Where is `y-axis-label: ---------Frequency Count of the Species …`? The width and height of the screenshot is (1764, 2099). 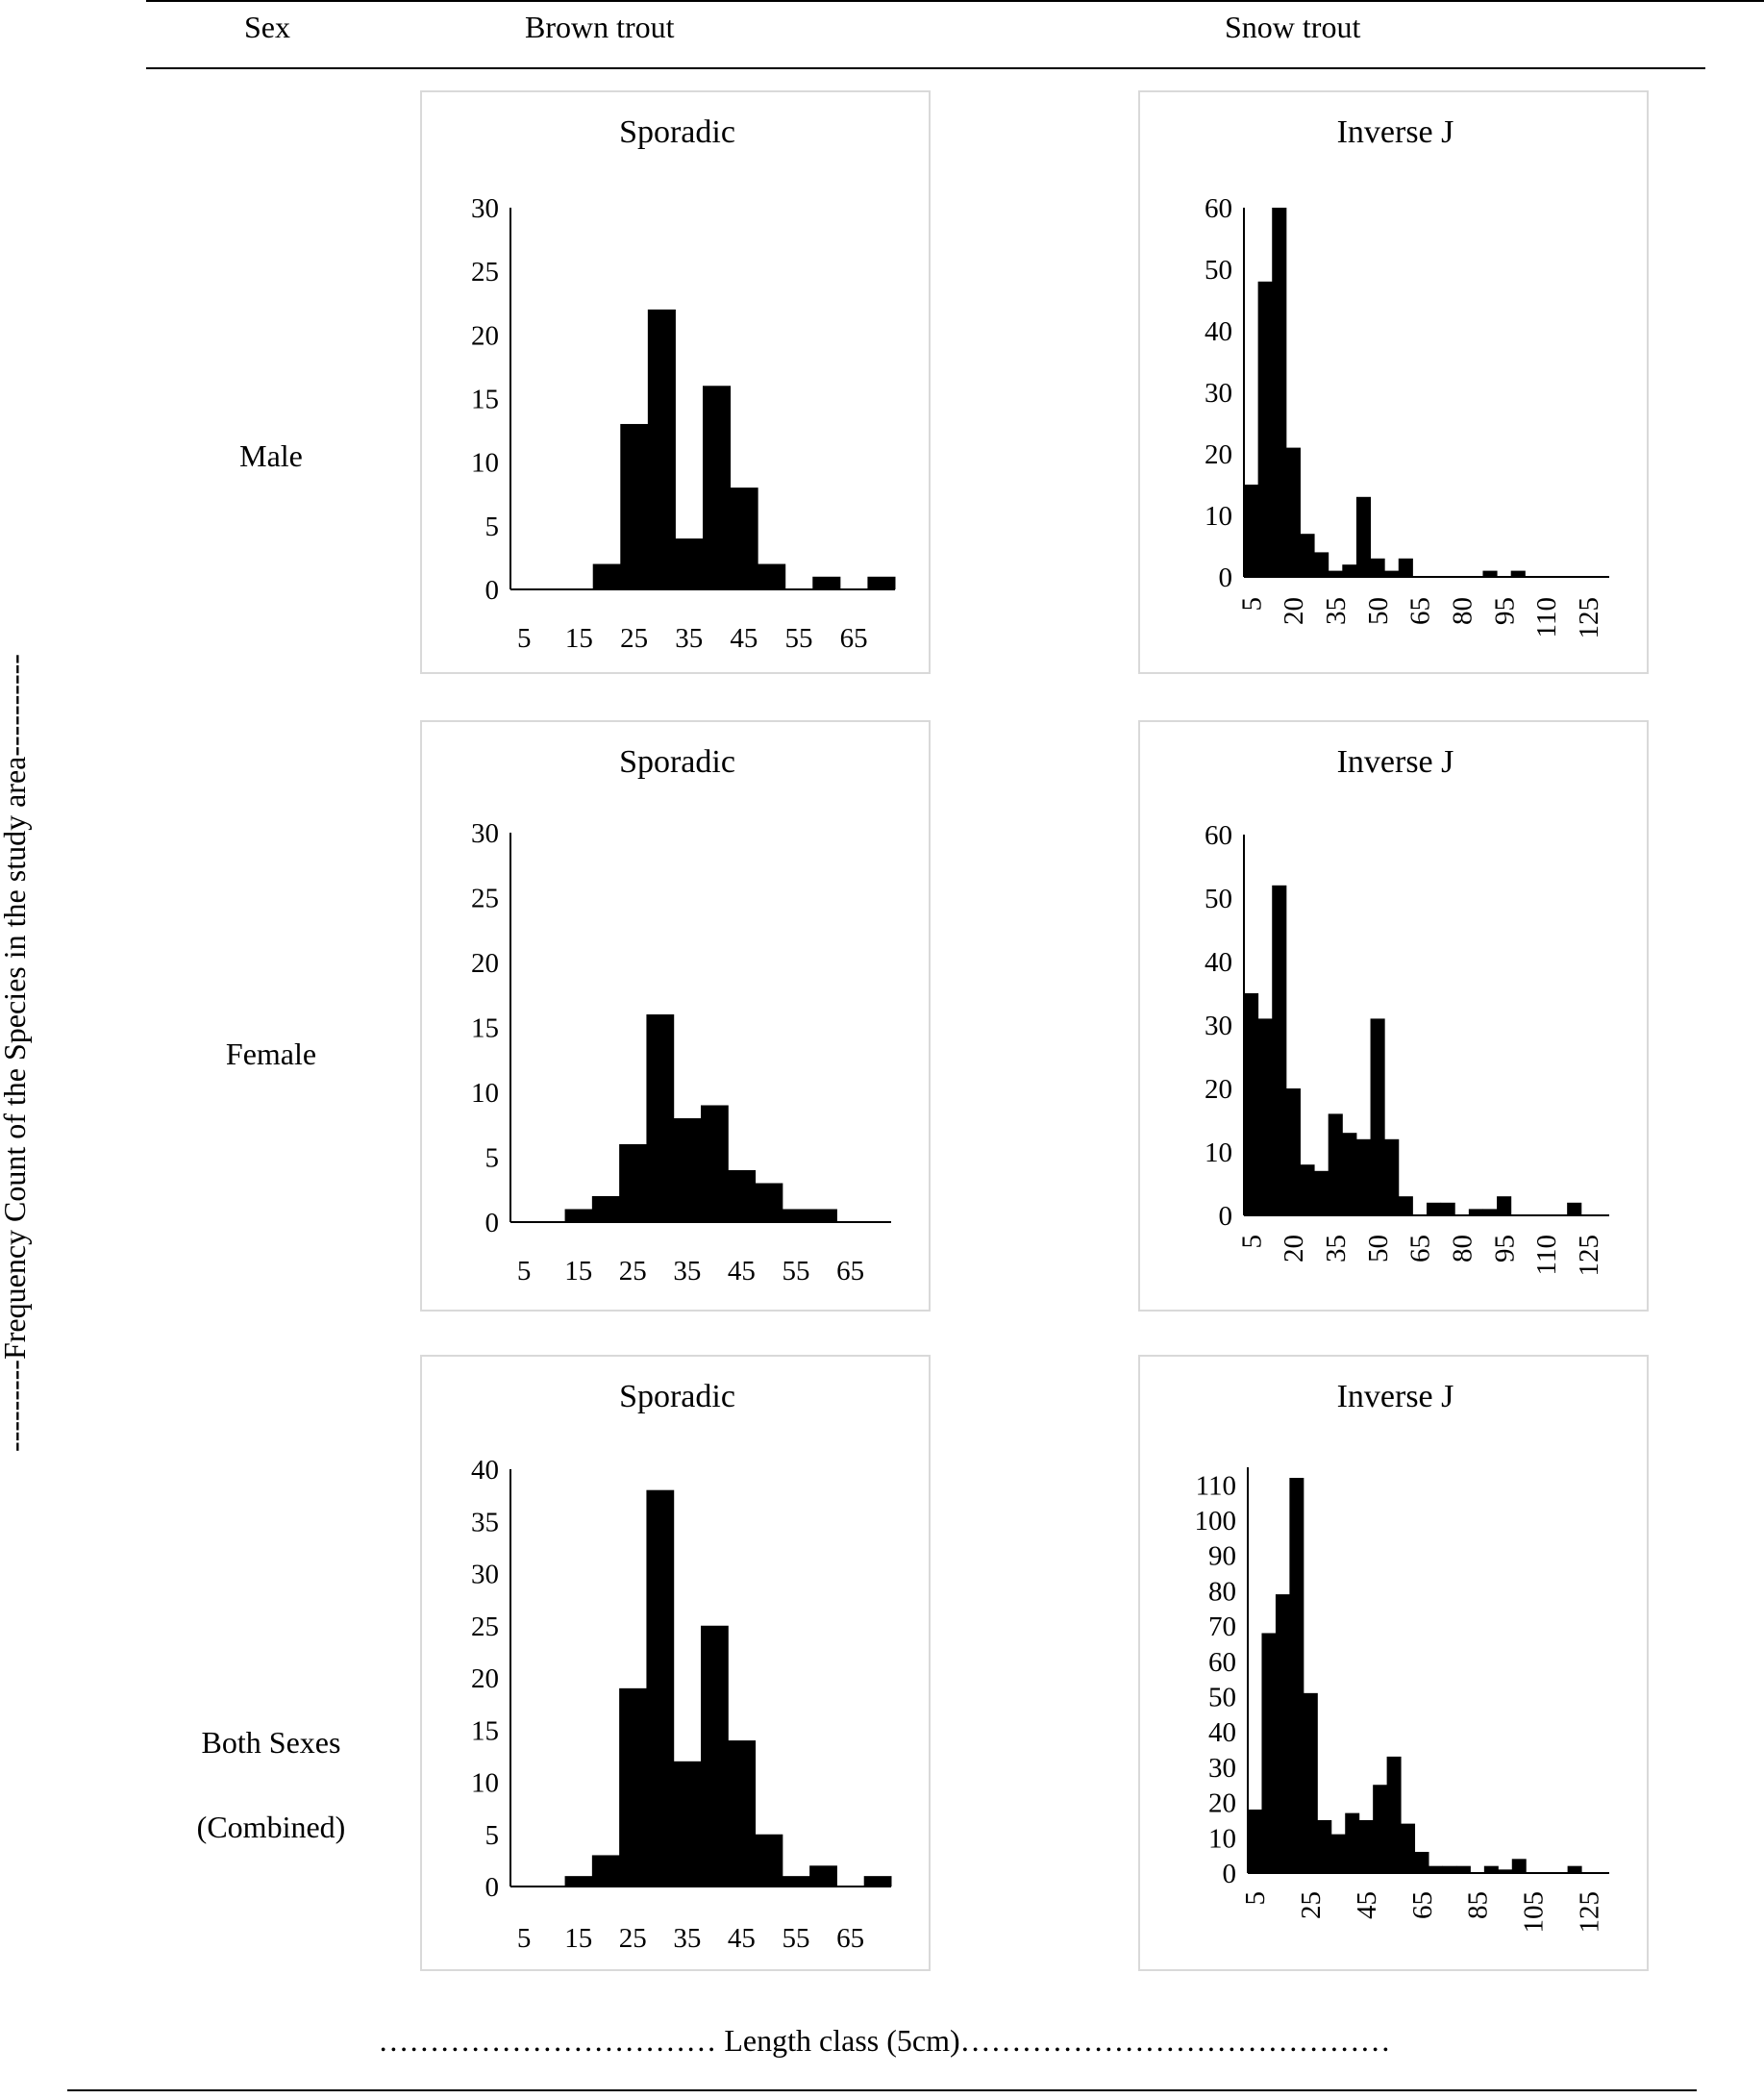
y-axis-label: ---------Frequency Count of the Species … is located at coordinates (16, 1053).